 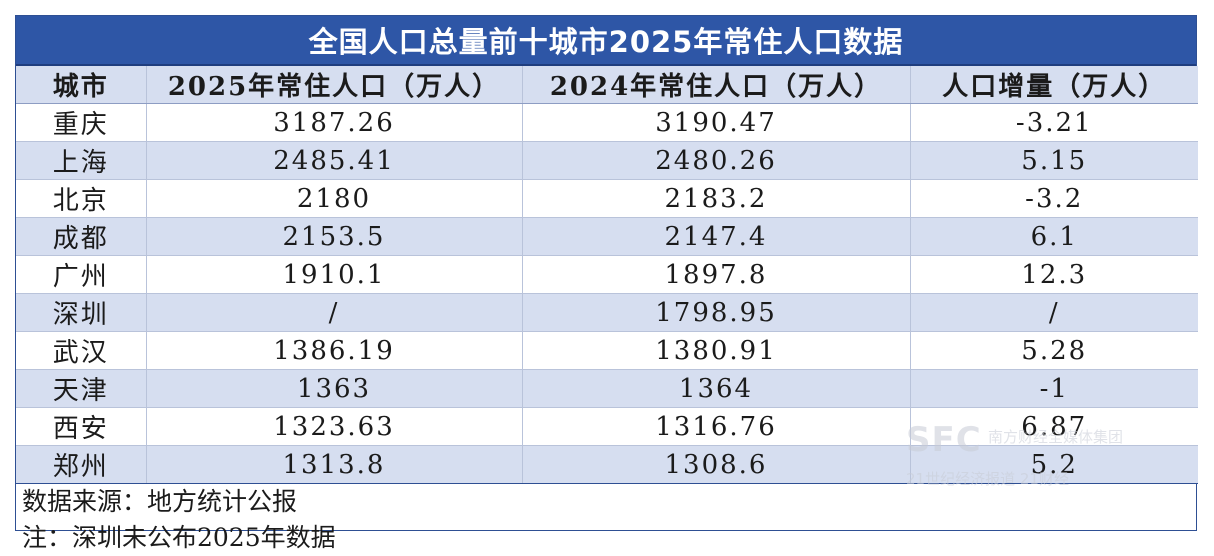 I want to click on cell-2025: 2153.5, so click(x=333, y=236).